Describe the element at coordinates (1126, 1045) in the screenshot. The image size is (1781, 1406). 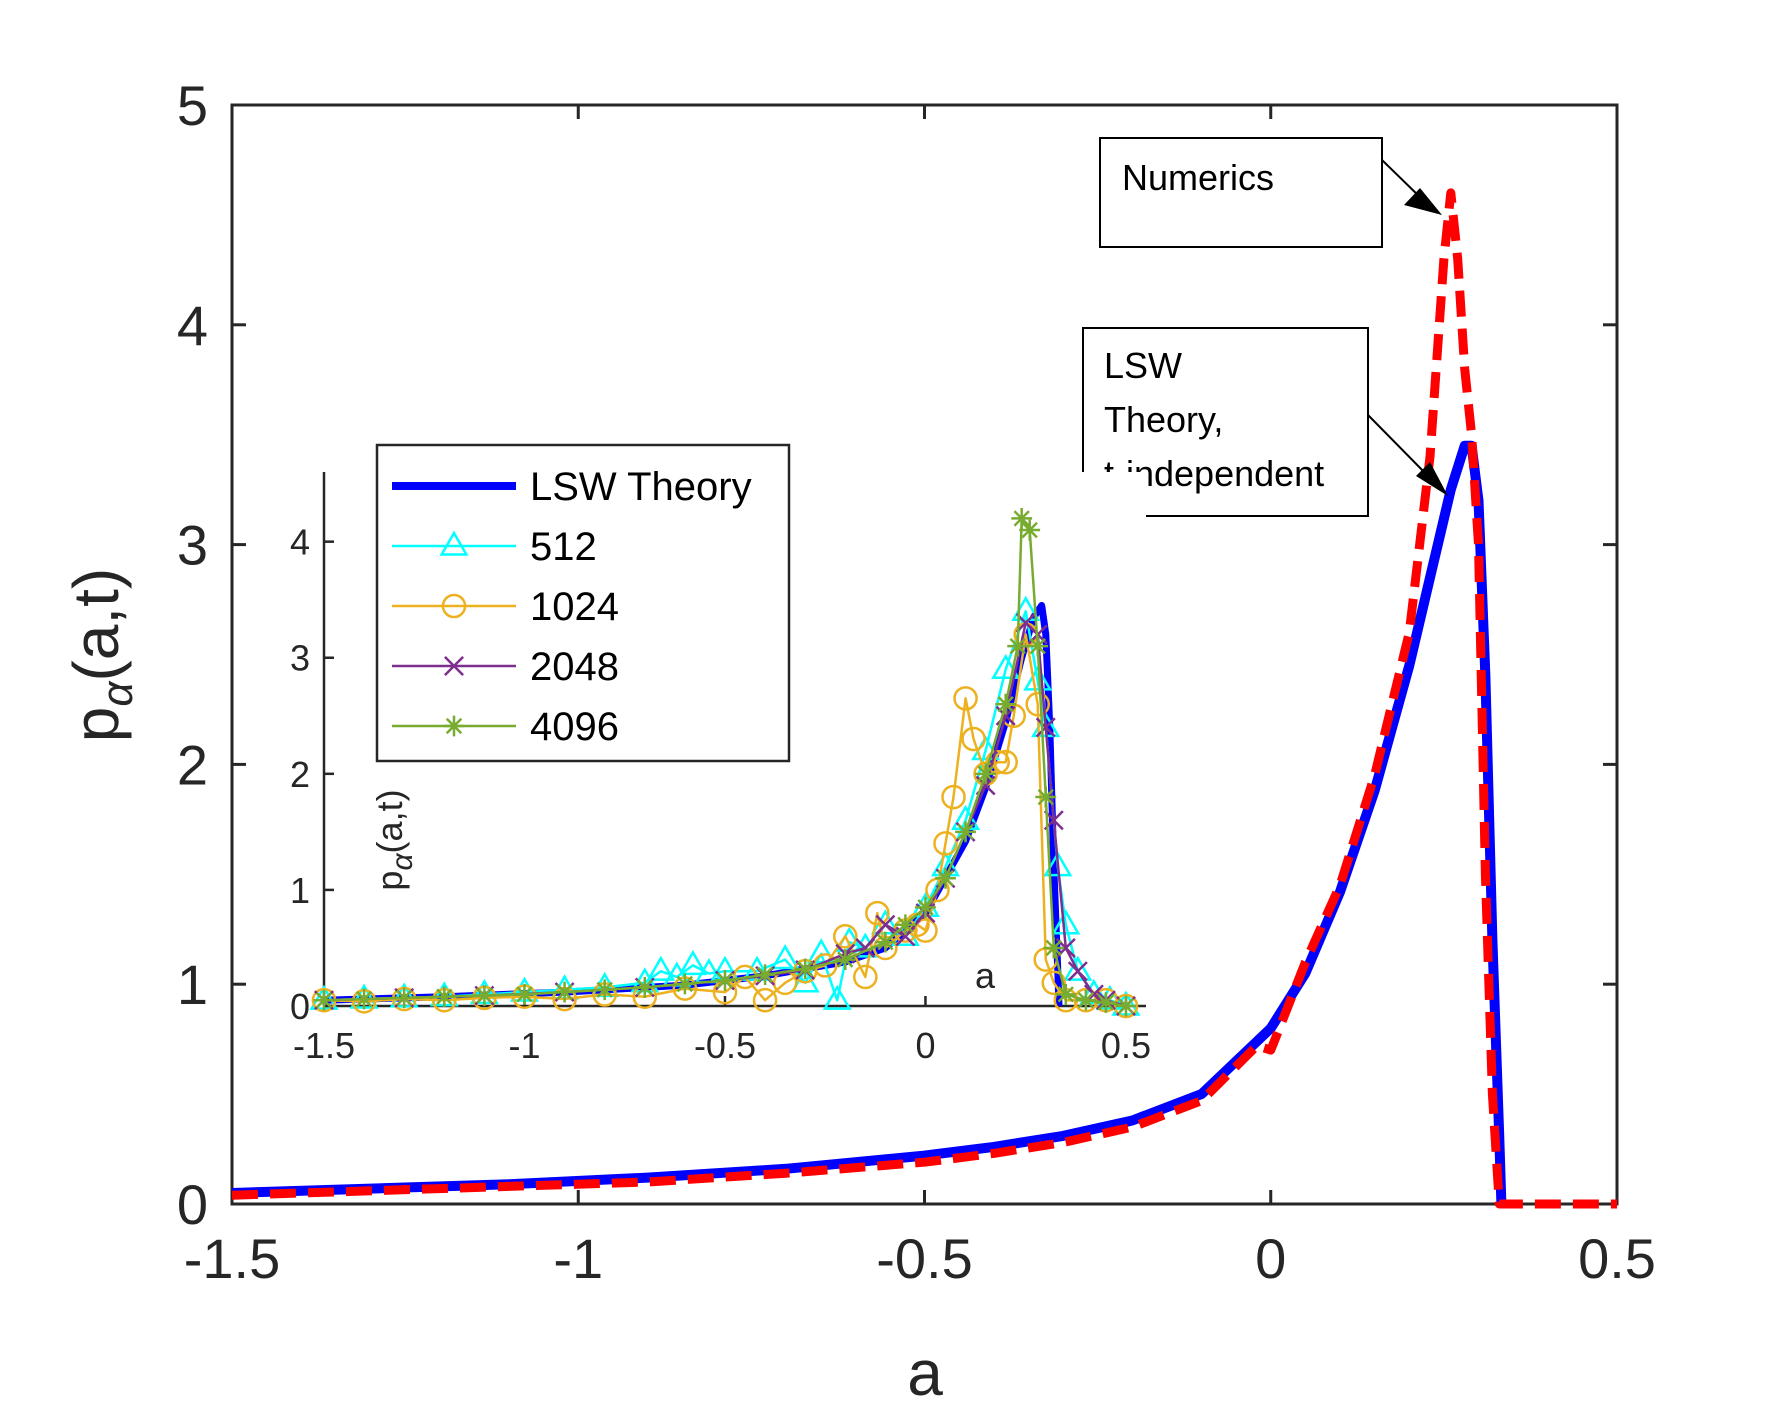
I see `inset-x-tick-label: 0.5` at that location.